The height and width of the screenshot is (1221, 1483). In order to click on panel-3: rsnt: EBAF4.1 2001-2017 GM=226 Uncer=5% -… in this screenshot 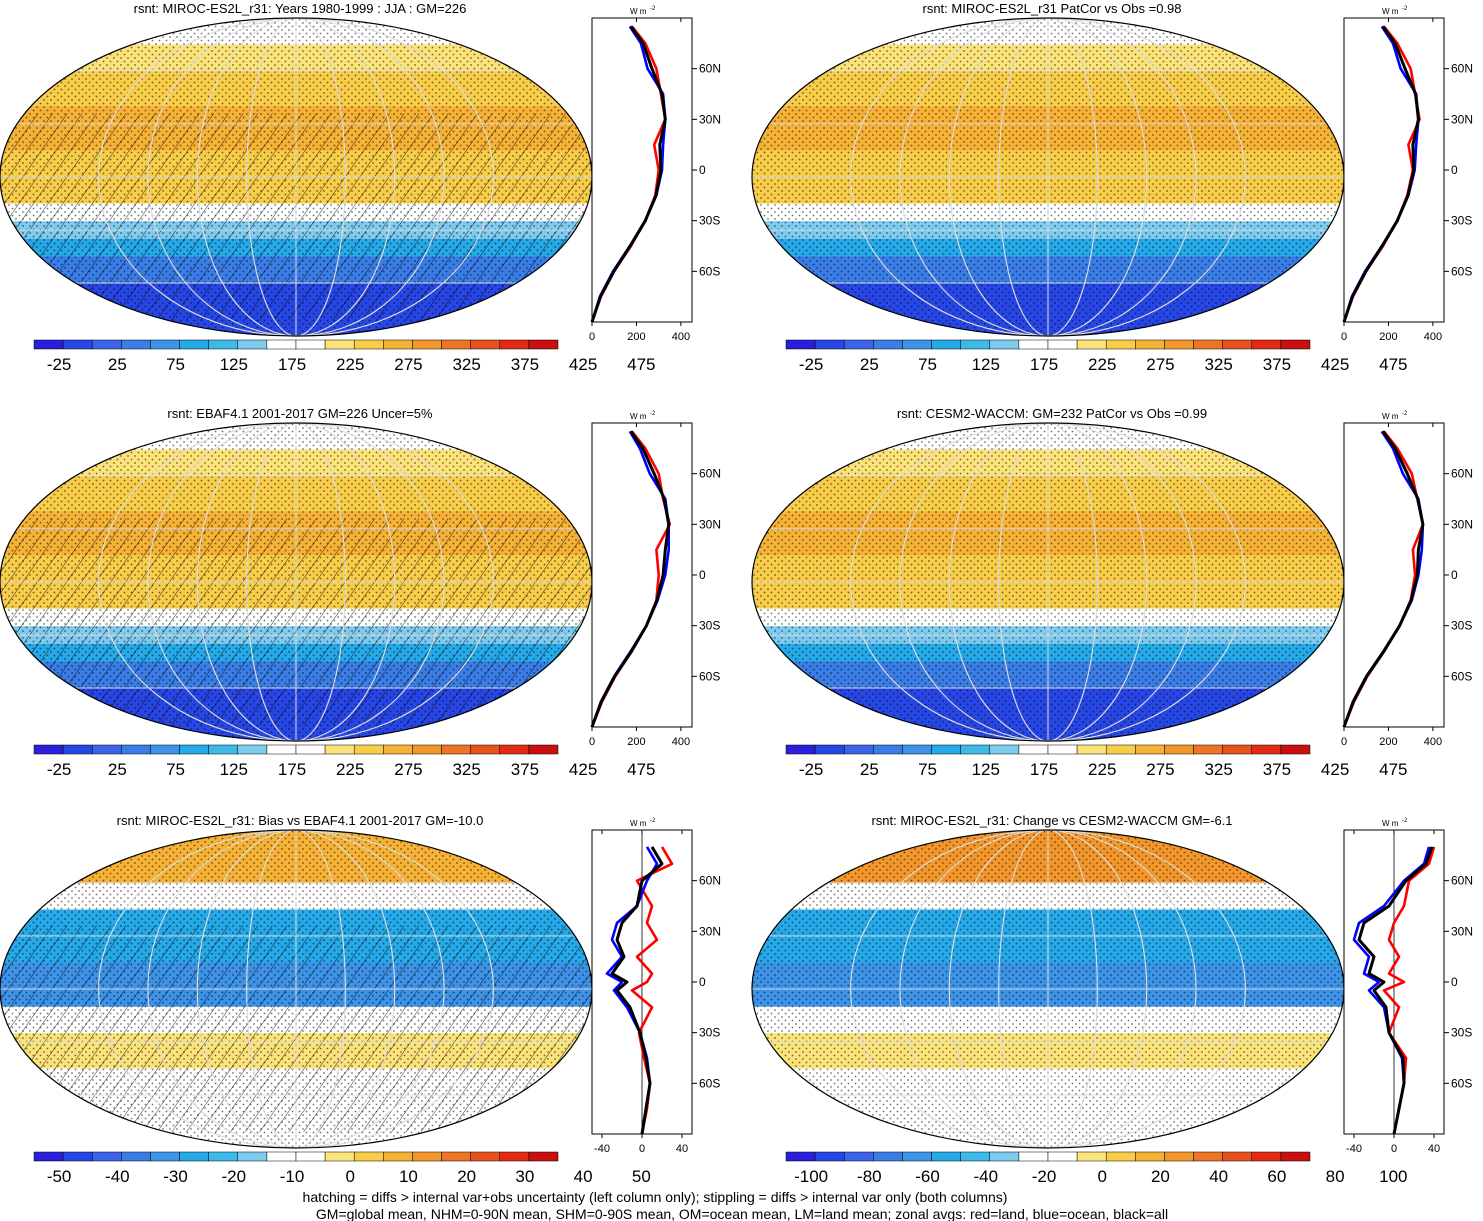, I will do `click(360, 592)`.